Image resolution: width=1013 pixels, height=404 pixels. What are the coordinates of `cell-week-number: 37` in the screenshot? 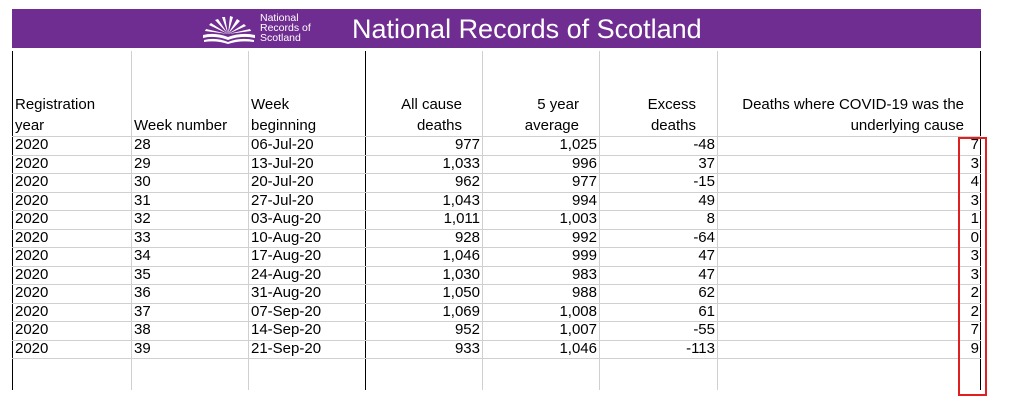 It's located at (142, 311).